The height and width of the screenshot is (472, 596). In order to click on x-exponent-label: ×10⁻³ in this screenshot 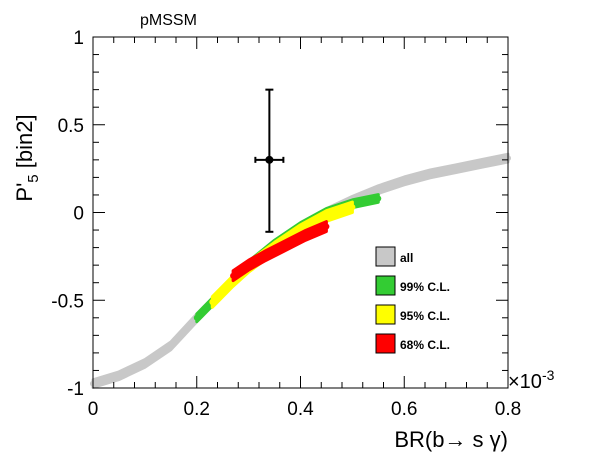, I will do `click(531, 380)`.